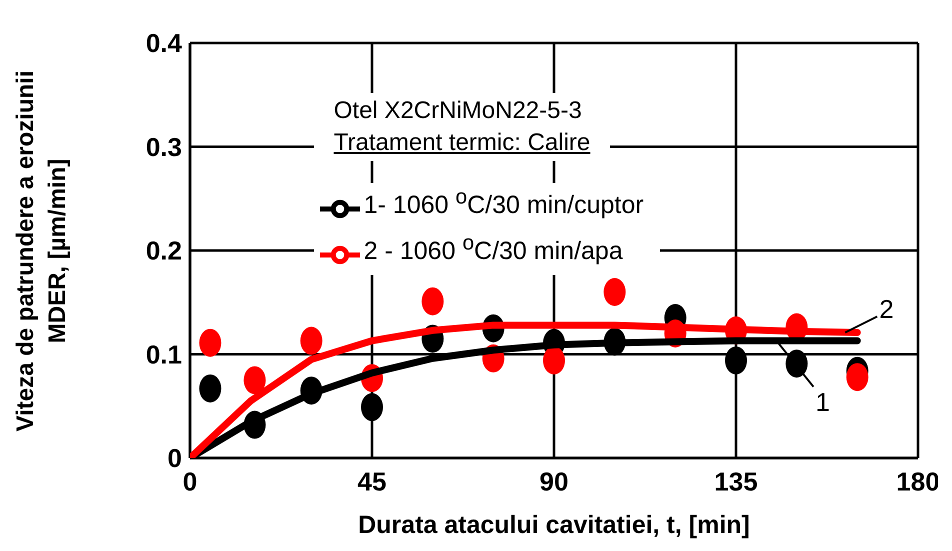 The image size is (952, 551). Describe the element at coordinates (554, 481) in the screenshot. I see `x-tick-label: 90` at that location.